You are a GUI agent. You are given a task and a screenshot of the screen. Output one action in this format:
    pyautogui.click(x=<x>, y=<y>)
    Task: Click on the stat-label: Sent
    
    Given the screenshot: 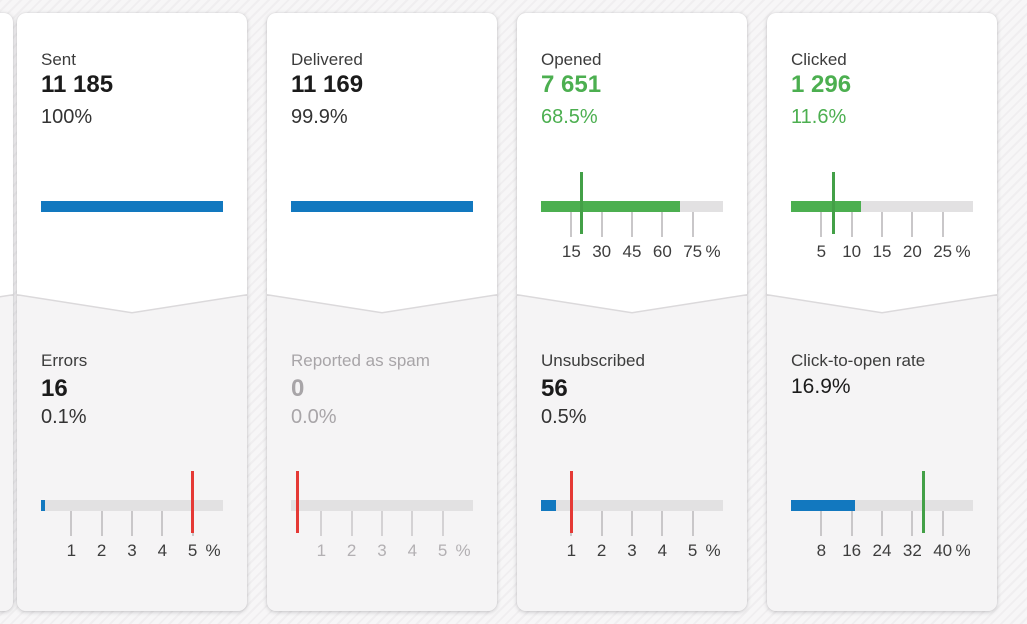 What is the action you would take?
    pyautogui.click(x=58, y=59)
    